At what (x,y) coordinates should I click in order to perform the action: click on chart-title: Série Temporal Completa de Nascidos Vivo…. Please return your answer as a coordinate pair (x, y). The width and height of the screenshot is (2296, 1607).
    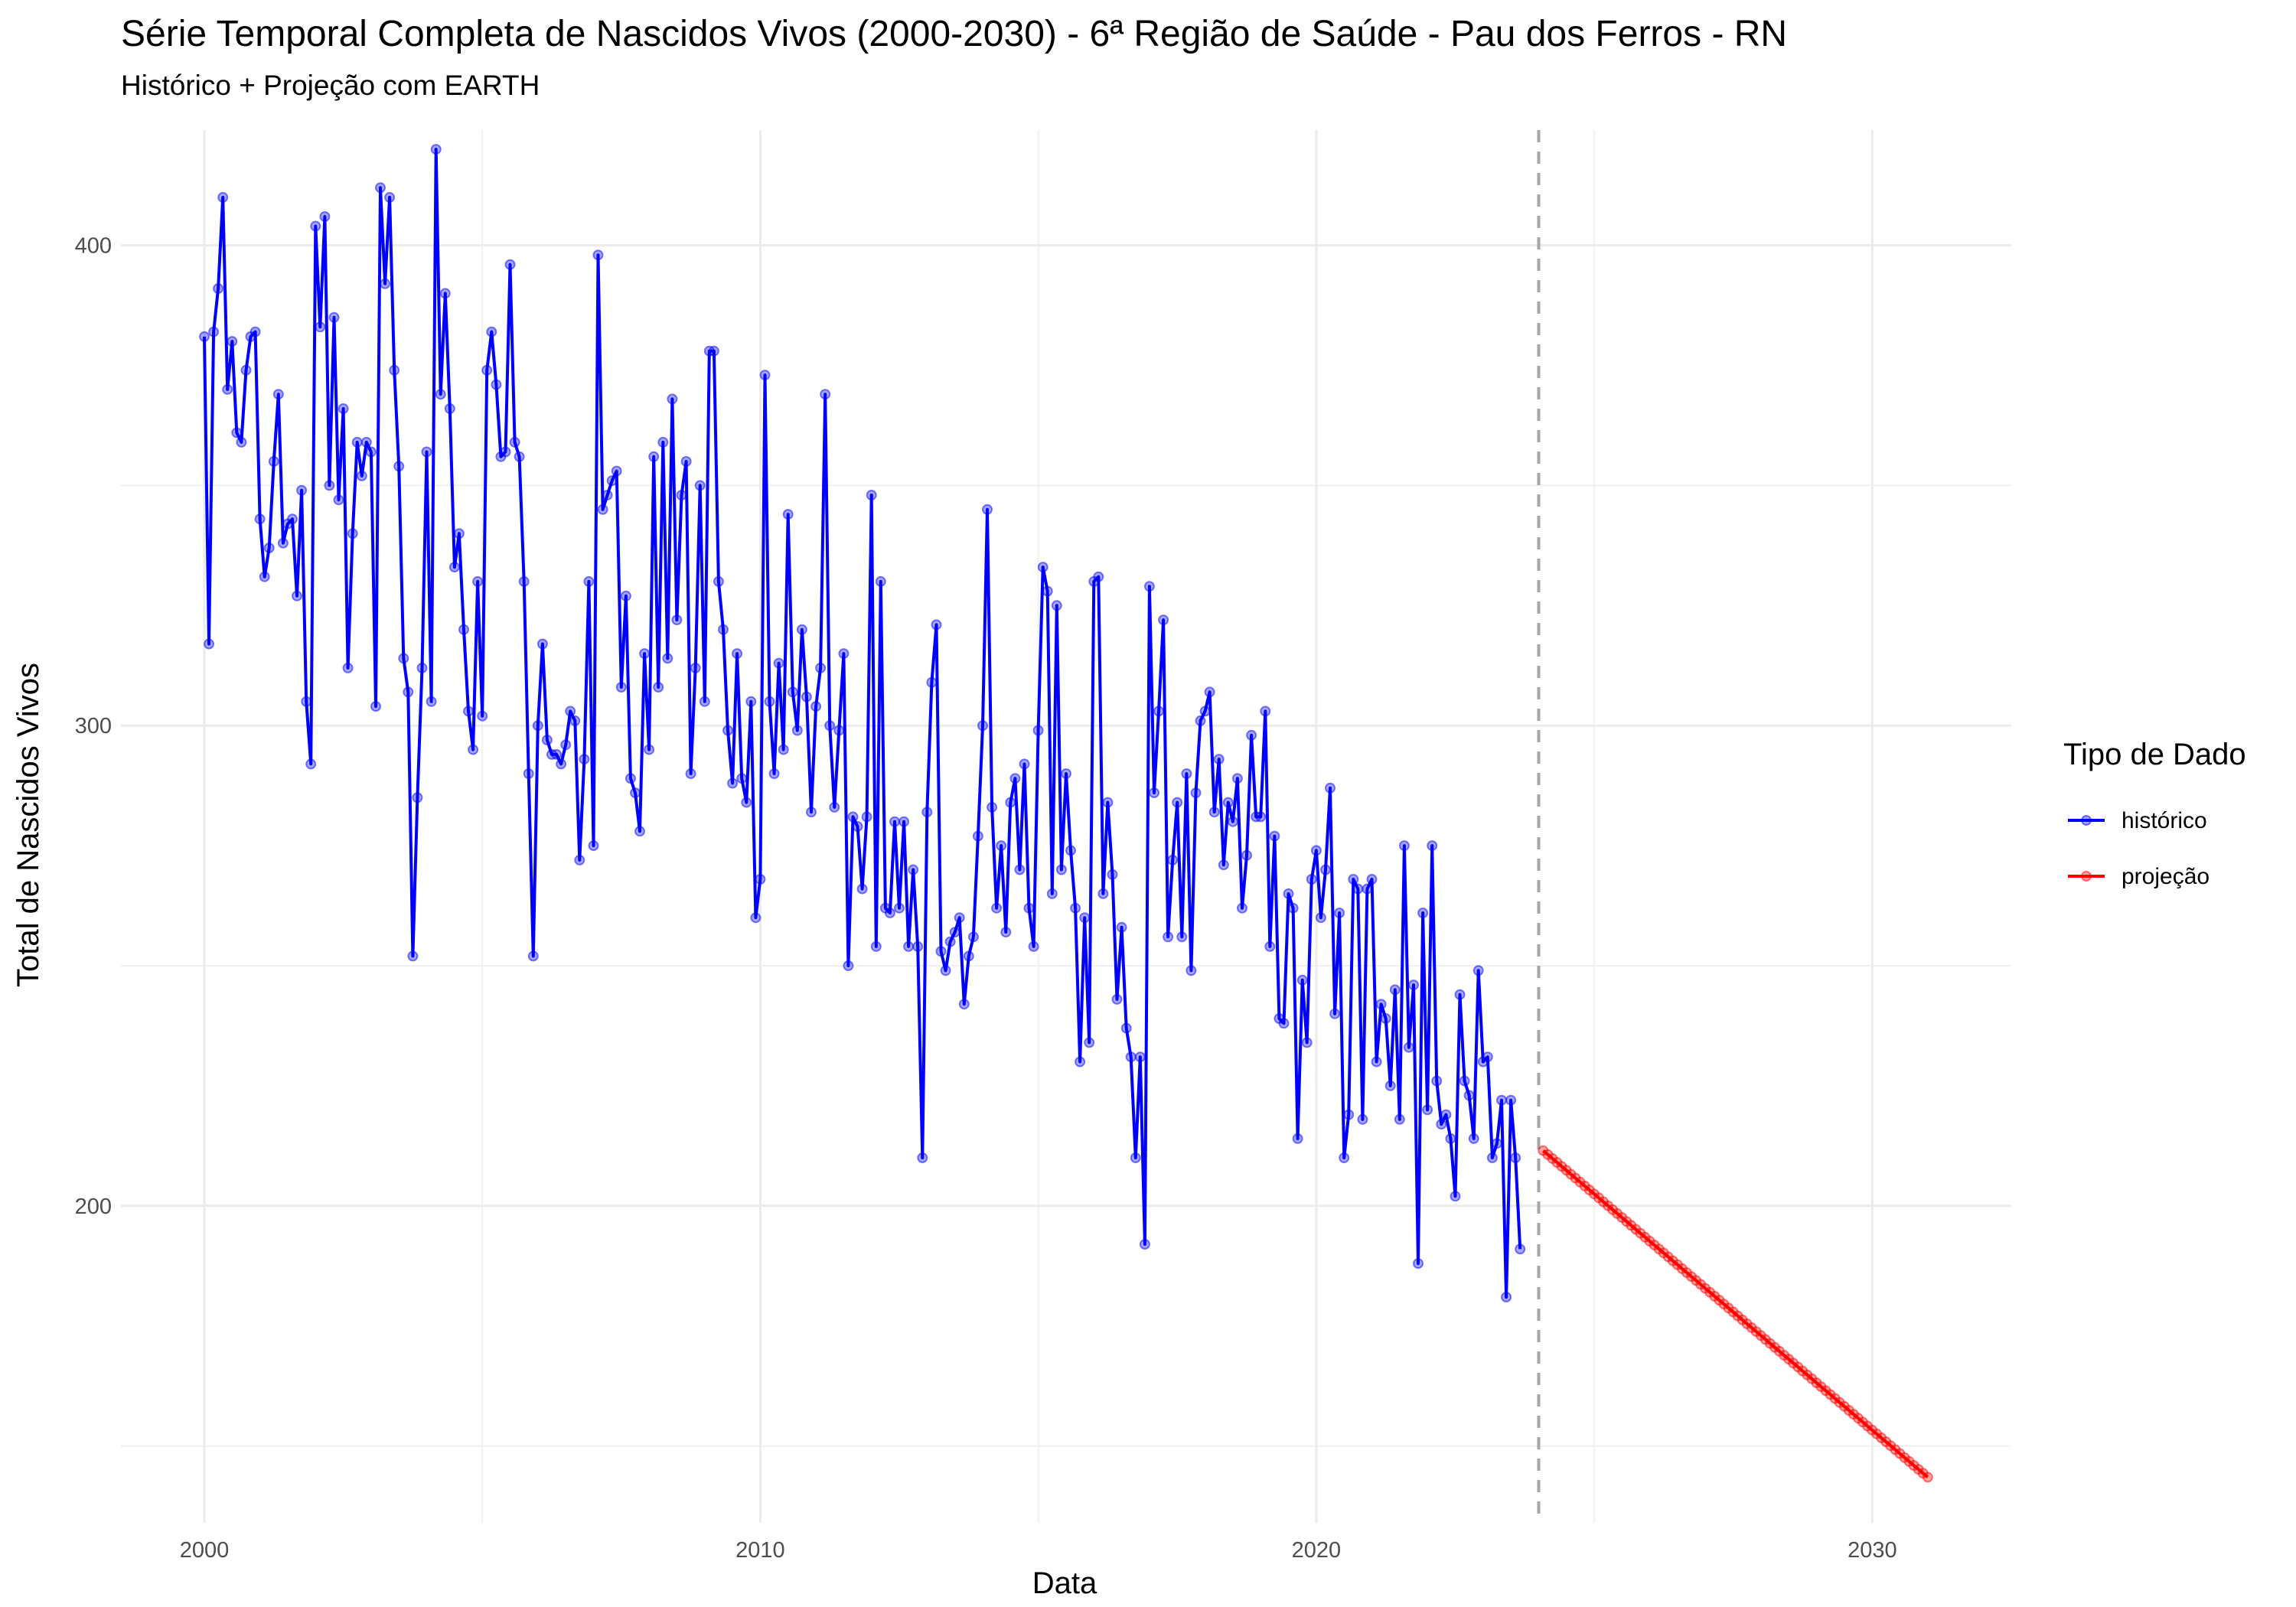
    Looking at the image, I should click on (954, 34).